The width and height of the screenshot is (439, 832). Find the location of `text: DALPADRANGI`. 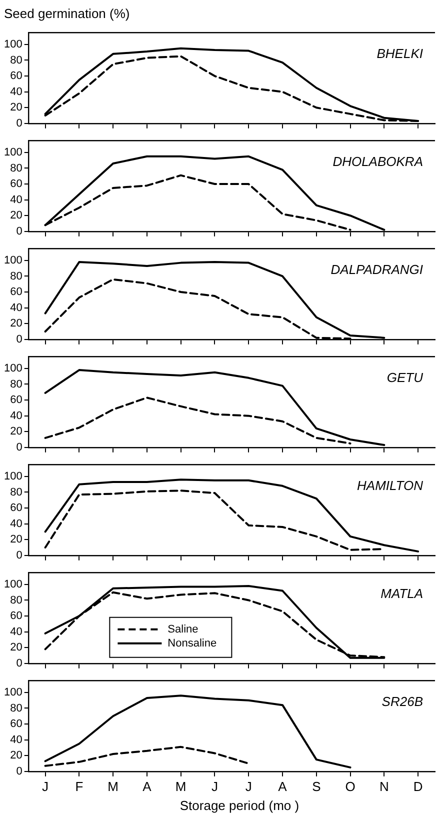

text: DALPADRANGI is located at coordinates (377, 270).